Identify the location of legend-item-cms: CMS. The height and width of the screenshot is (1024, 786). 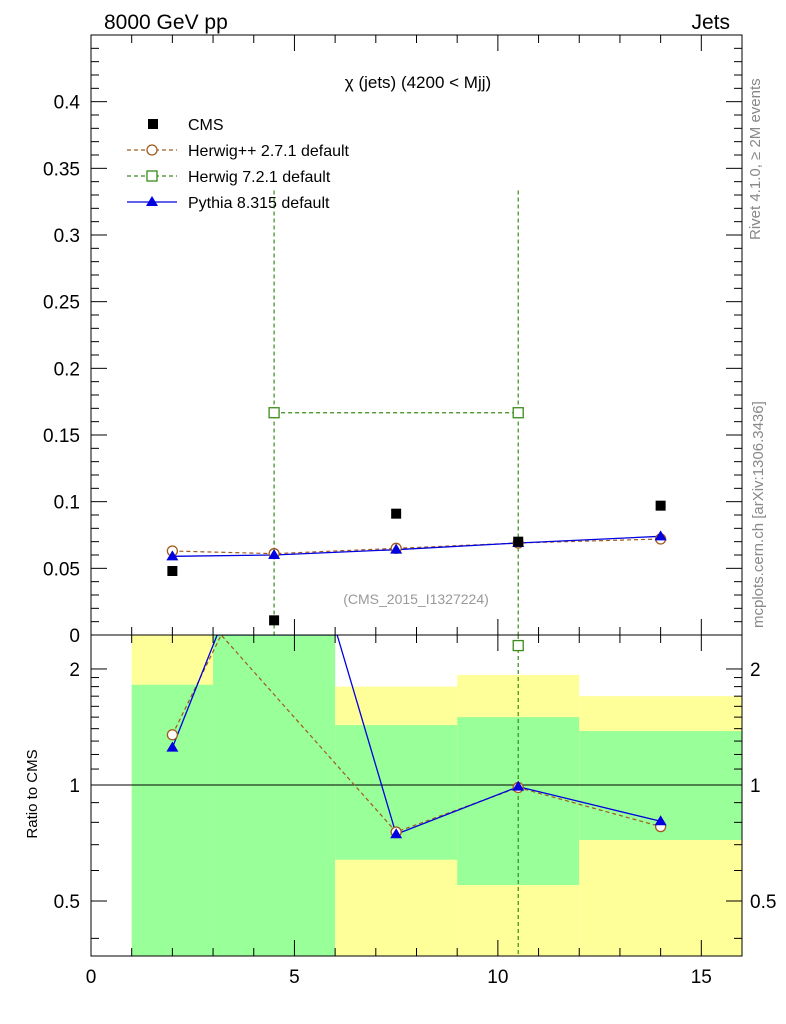
(186, 125).